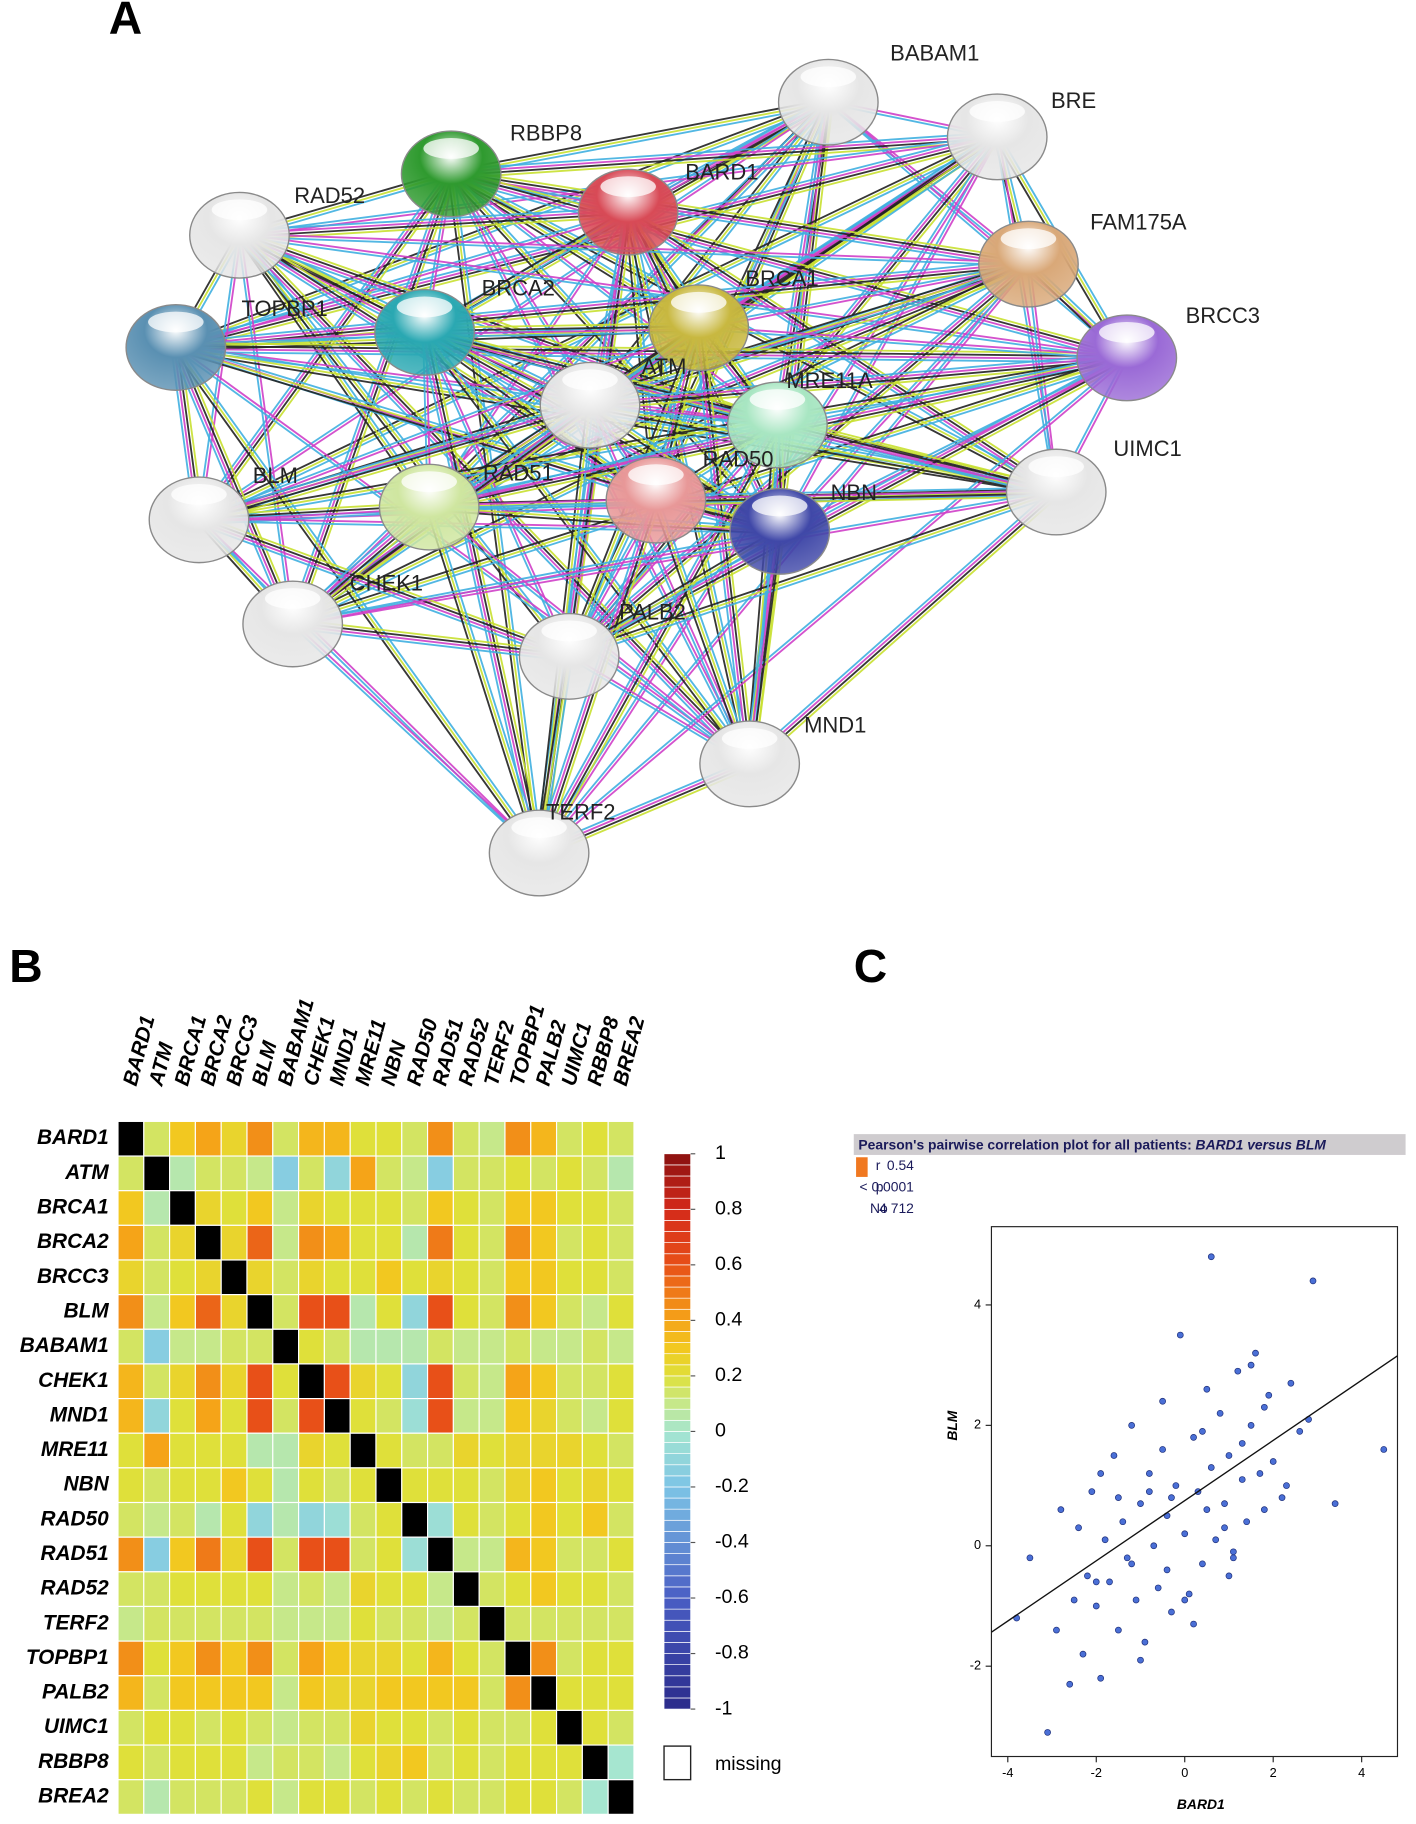 The width and height of the screenshot is (1416, 1824). What do you see at coordinates (74, 1518) in the screenshot?
I see `row-label: RAD50` at bounding box center [74, 1518].